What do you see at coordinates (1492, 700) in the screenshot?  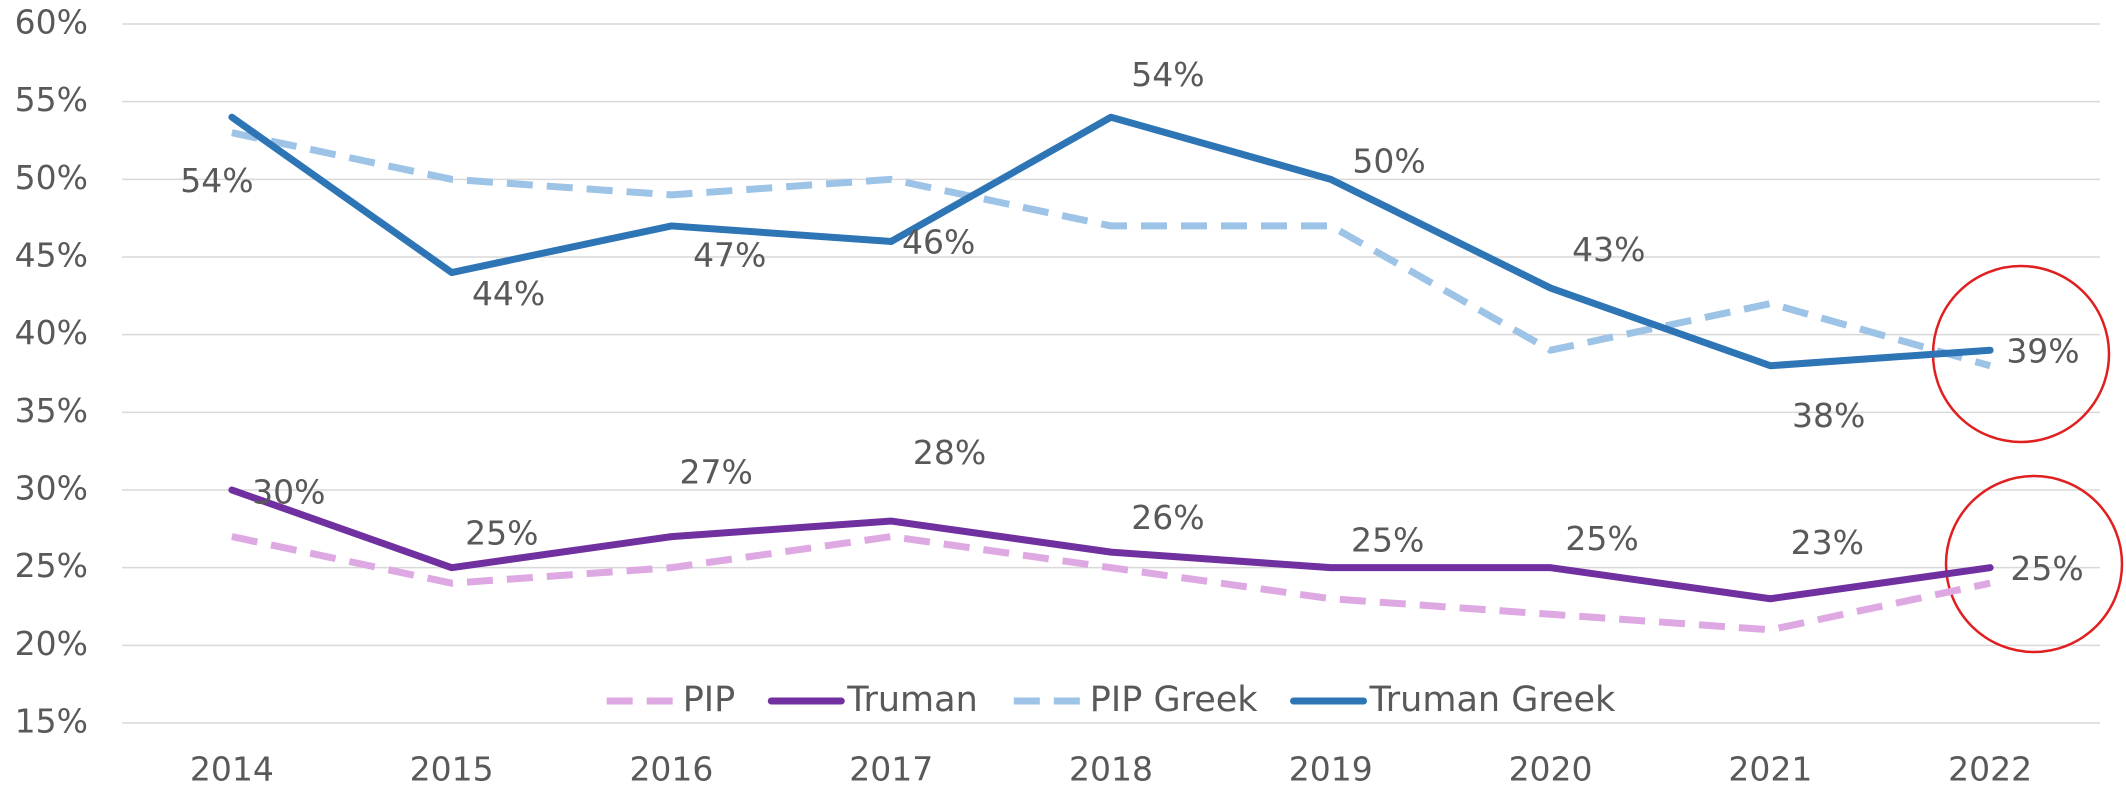 I see `legend-label: Truman Greek` at bounding box center [1492, 700].